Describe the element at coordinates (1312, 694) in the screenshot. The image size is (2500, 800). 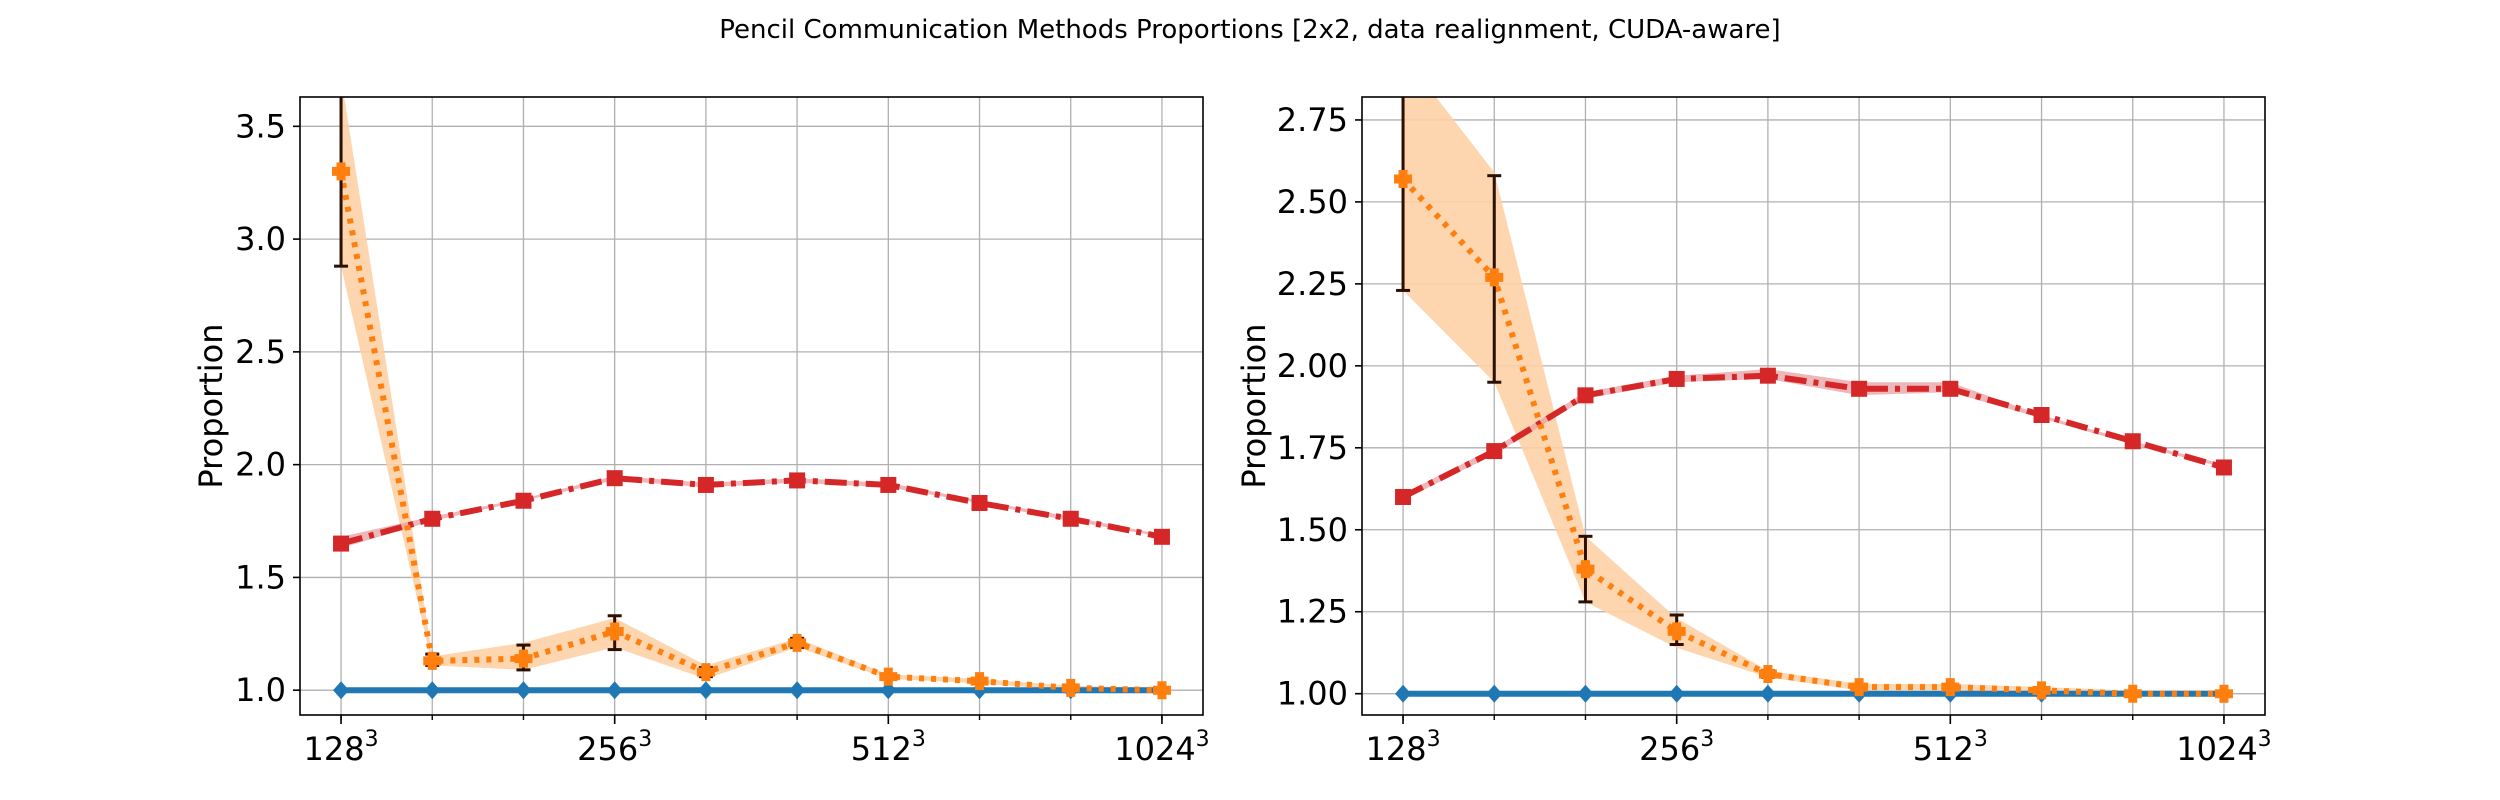
I see `y-tick-label: 1.00` at that location.